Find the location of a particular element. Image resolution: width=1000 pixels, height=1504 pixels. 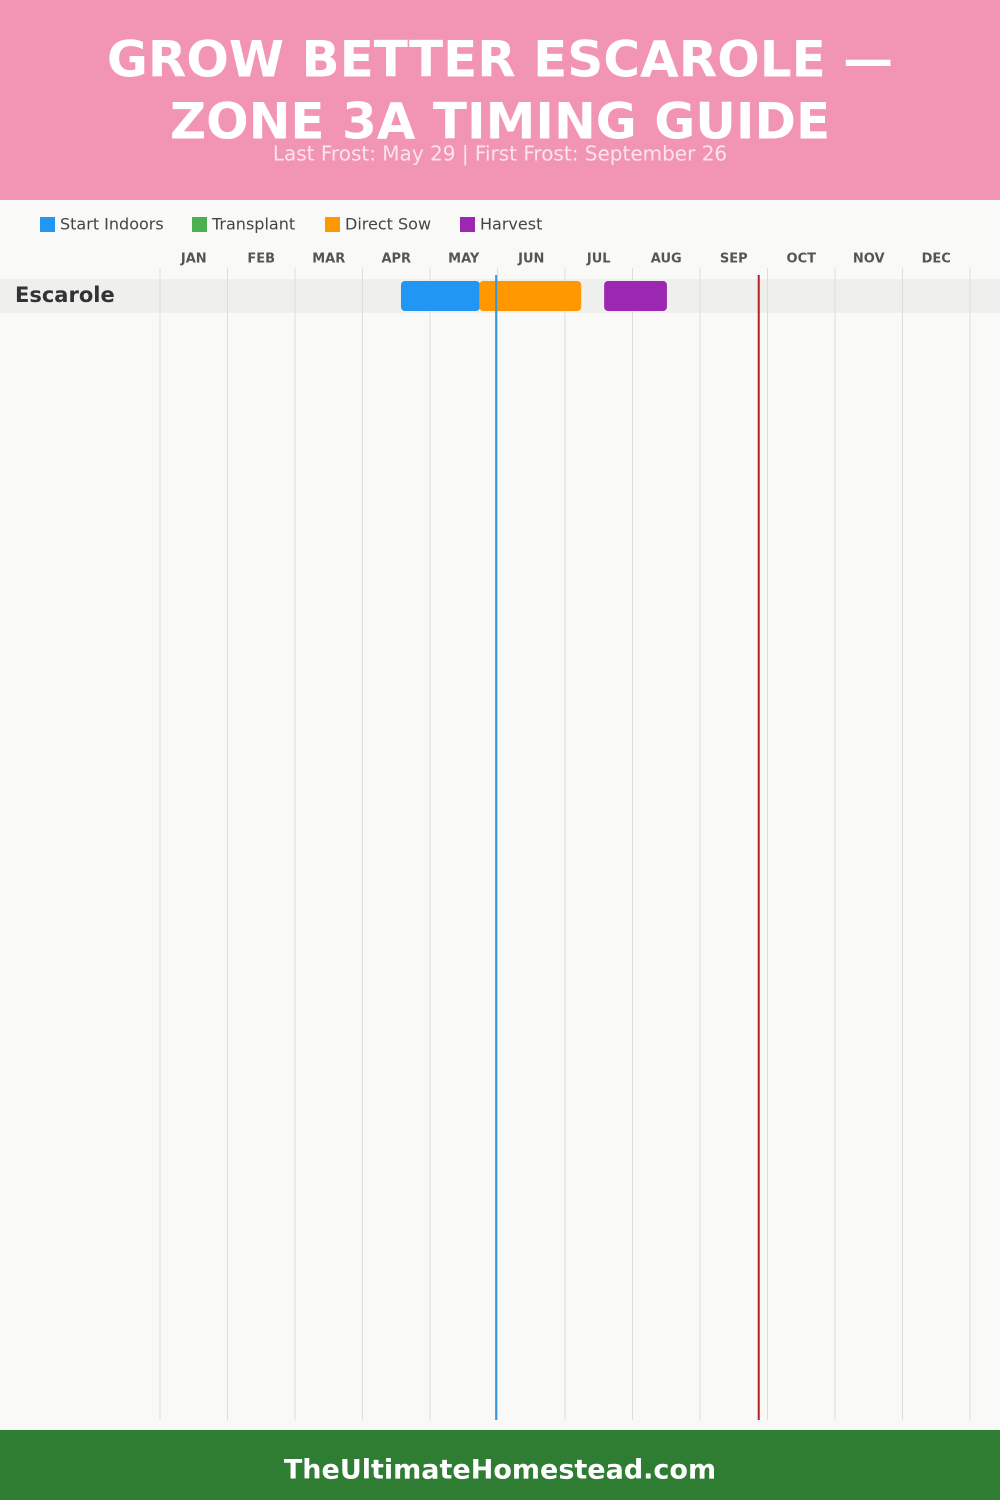

row-label: Escarole is located at coordinates (65, 295).